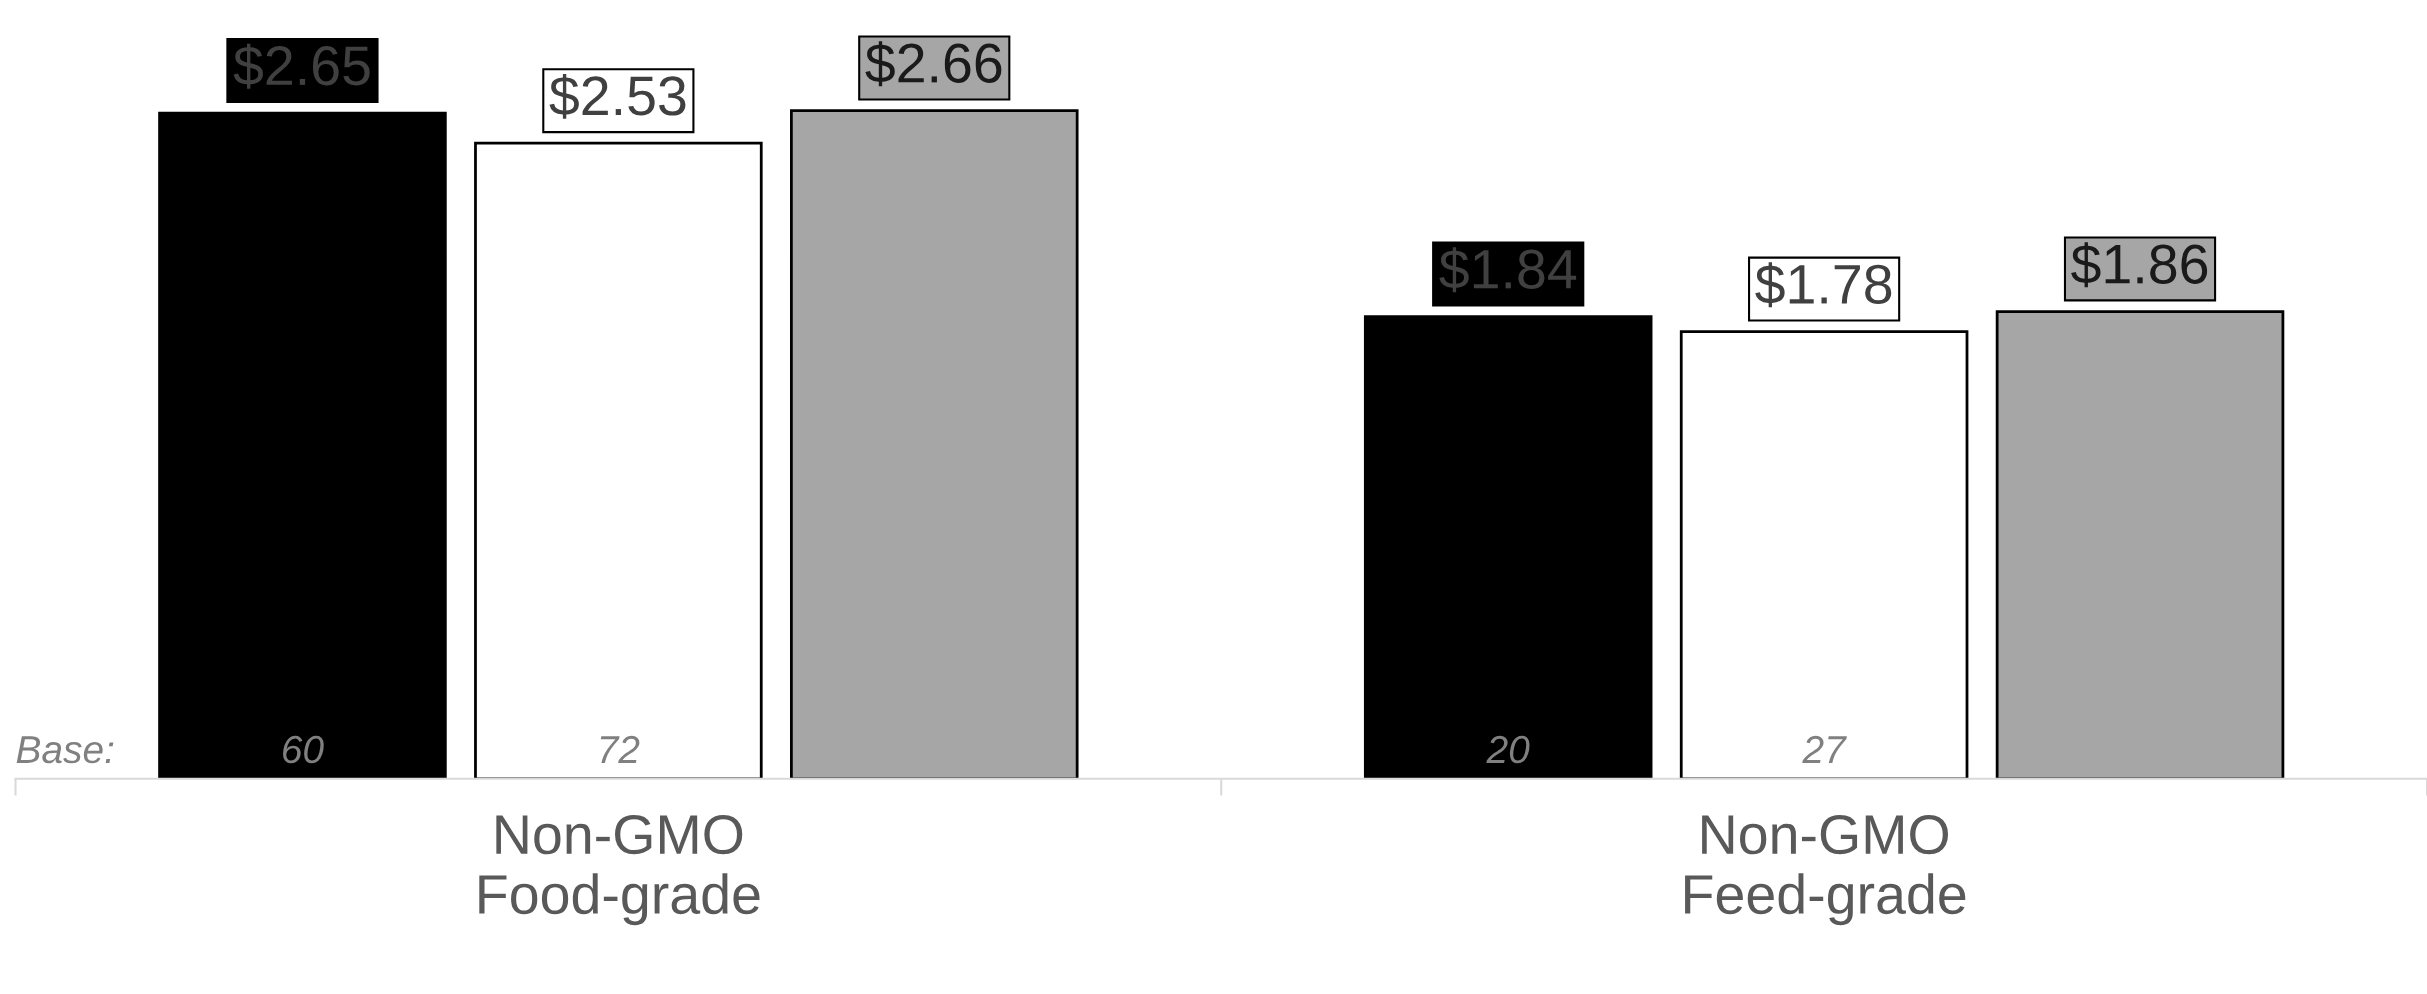 The image size is (2427, 994). Describe the element at coordinates (1508, 270) in the screenshot. I see `data-label: $1.84` at that location.